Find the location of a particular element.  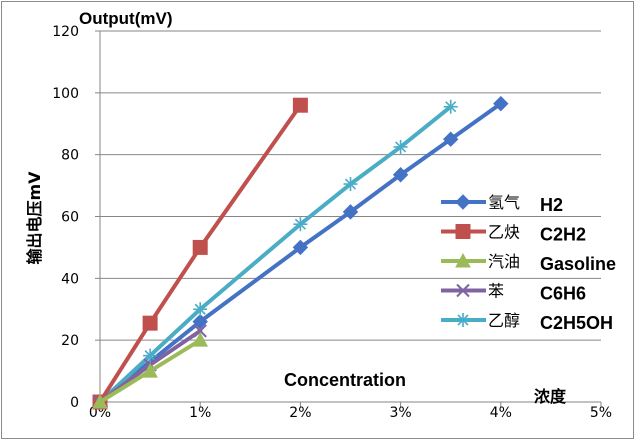

legend-item-c2h5oh: 乙醇 C2H5OH is located at coordinates (527, 322).